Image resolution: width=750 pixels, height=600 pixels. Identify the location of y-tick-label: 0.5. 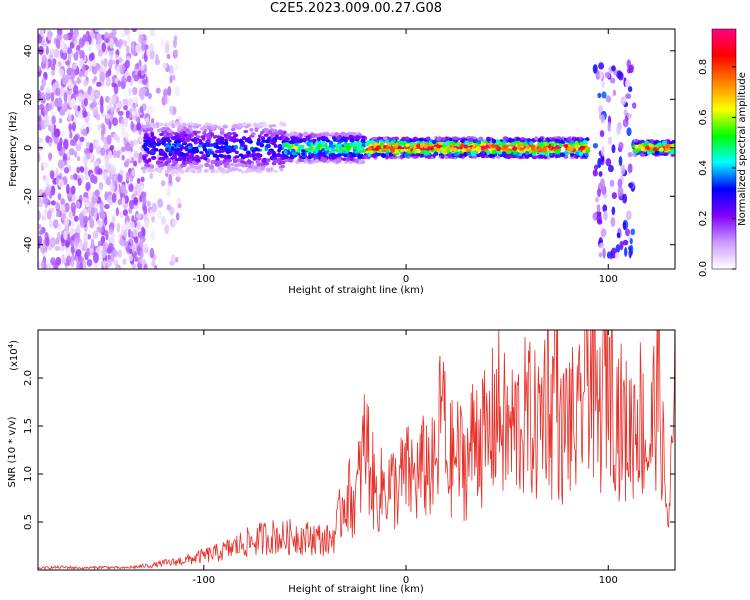
(28, 522).